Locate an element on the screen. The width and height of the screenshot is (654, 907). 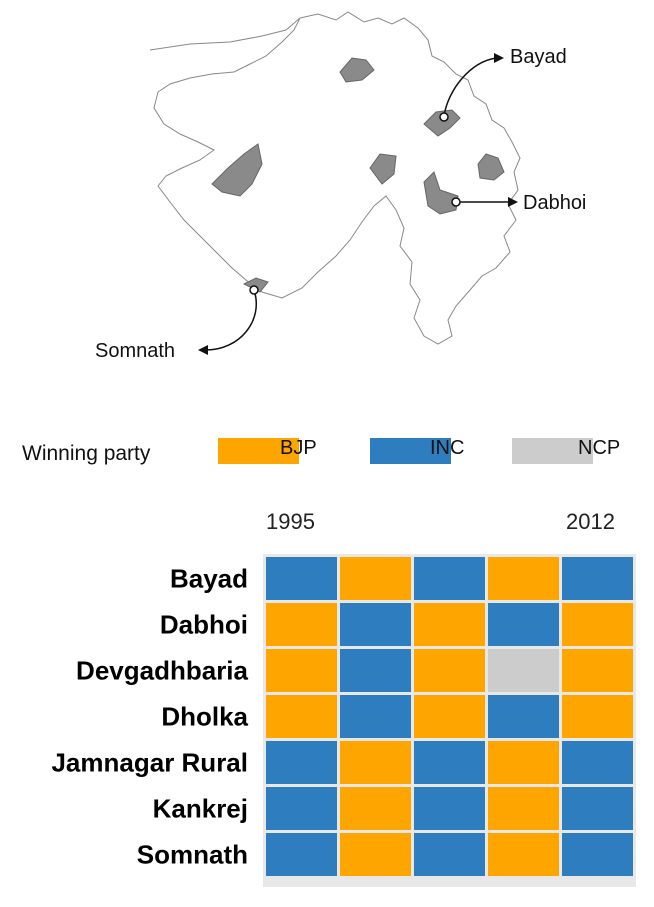
year-end-label: 2012 is located at coordinates (590, 521).